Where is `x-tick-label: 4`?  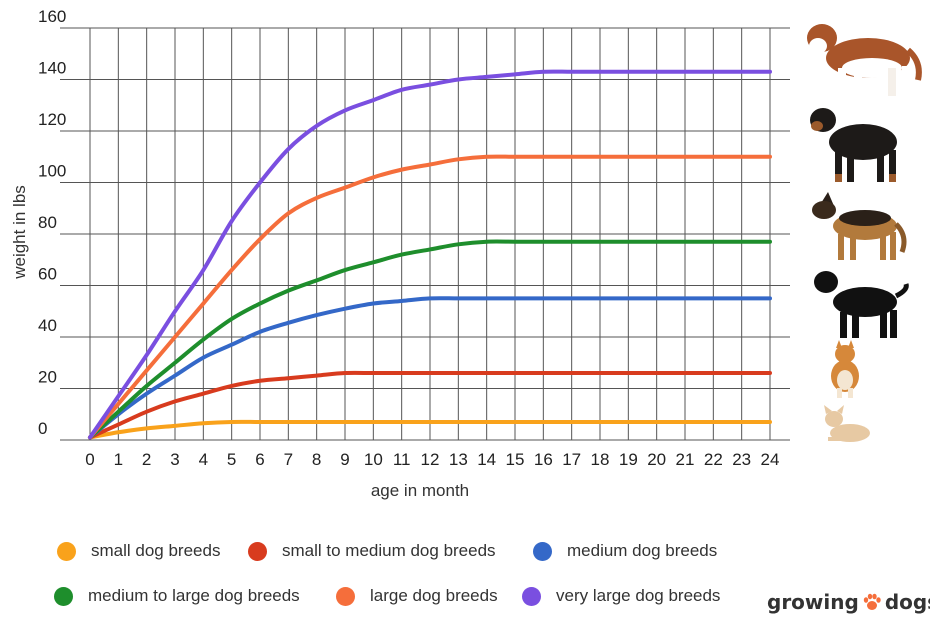 x-tick-label: 4 is located at coordinates (203, 459).